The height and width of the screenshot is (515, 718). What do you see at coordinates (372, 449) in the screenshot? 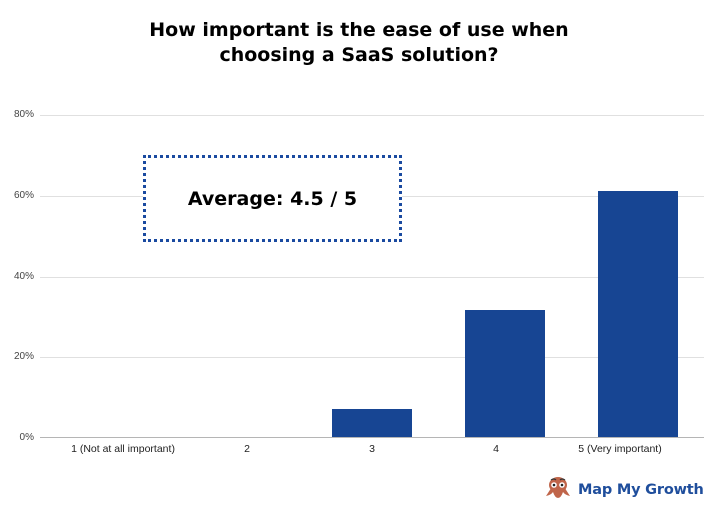
I see `x-tick-3: 3` at bounding box center [372, 449].